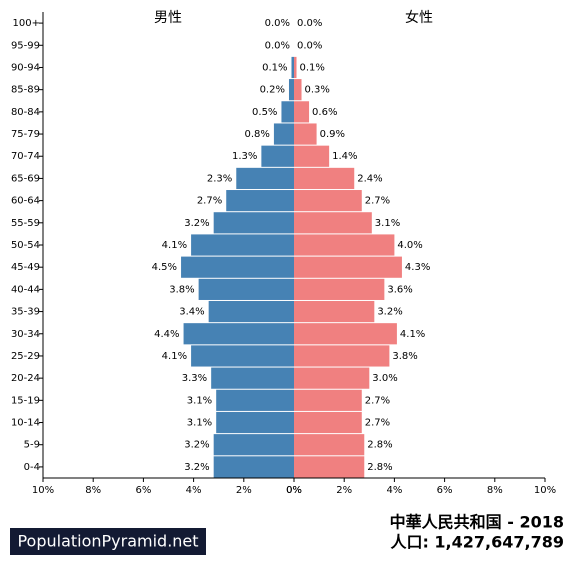 Image resolution: width=575 pixels, height=581 pixels. What do you see at coordinates (25, 134) in the screenshot?
I see `y-tick-label: 75-79` at bounding box center [25, 134].